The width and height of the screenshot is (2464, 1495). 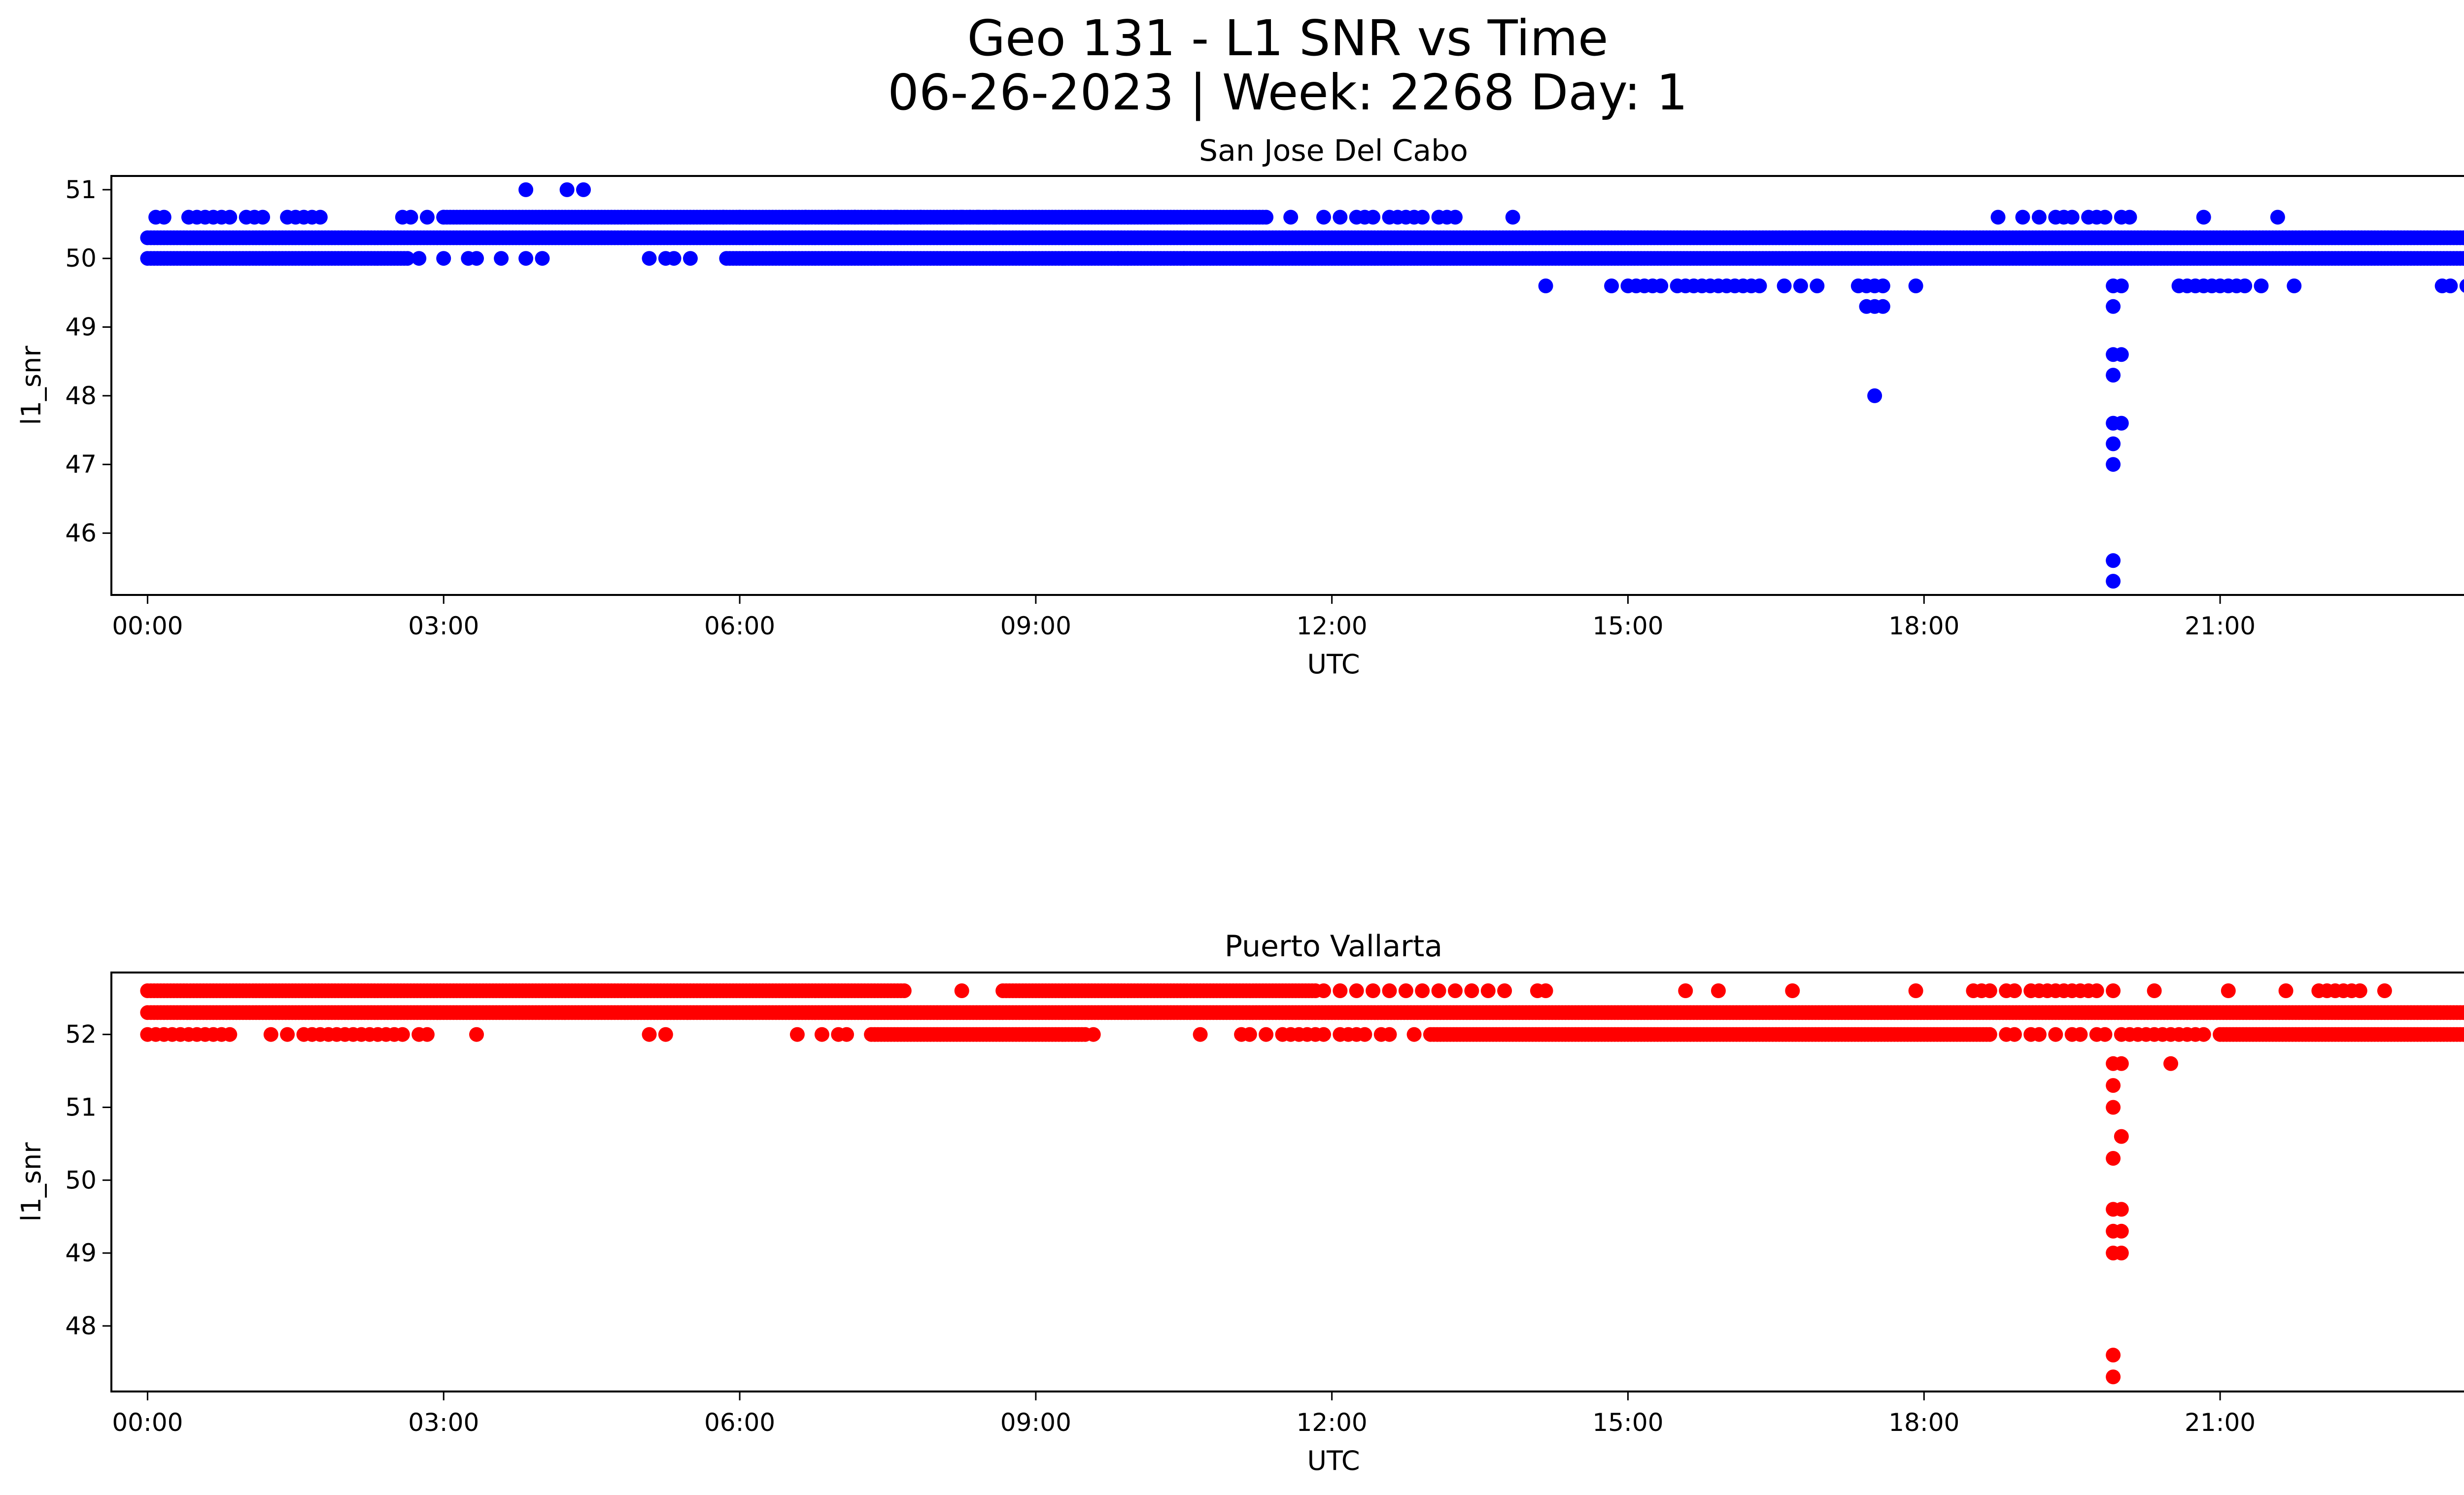 I want to click on y-tick-label: 47, so click(x=81, y=464).